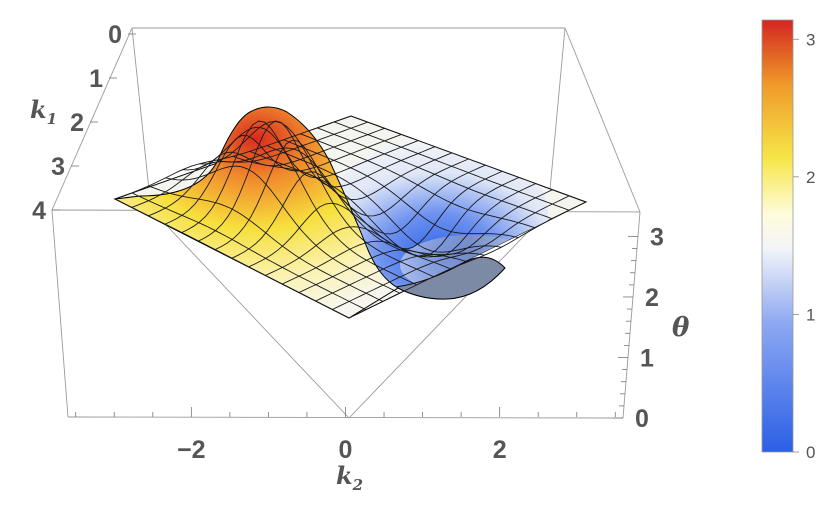  What do you see at coordinates (777, 236) in the screenshot?
I see `colorbar-gradient` at bounding box center [777, 236].